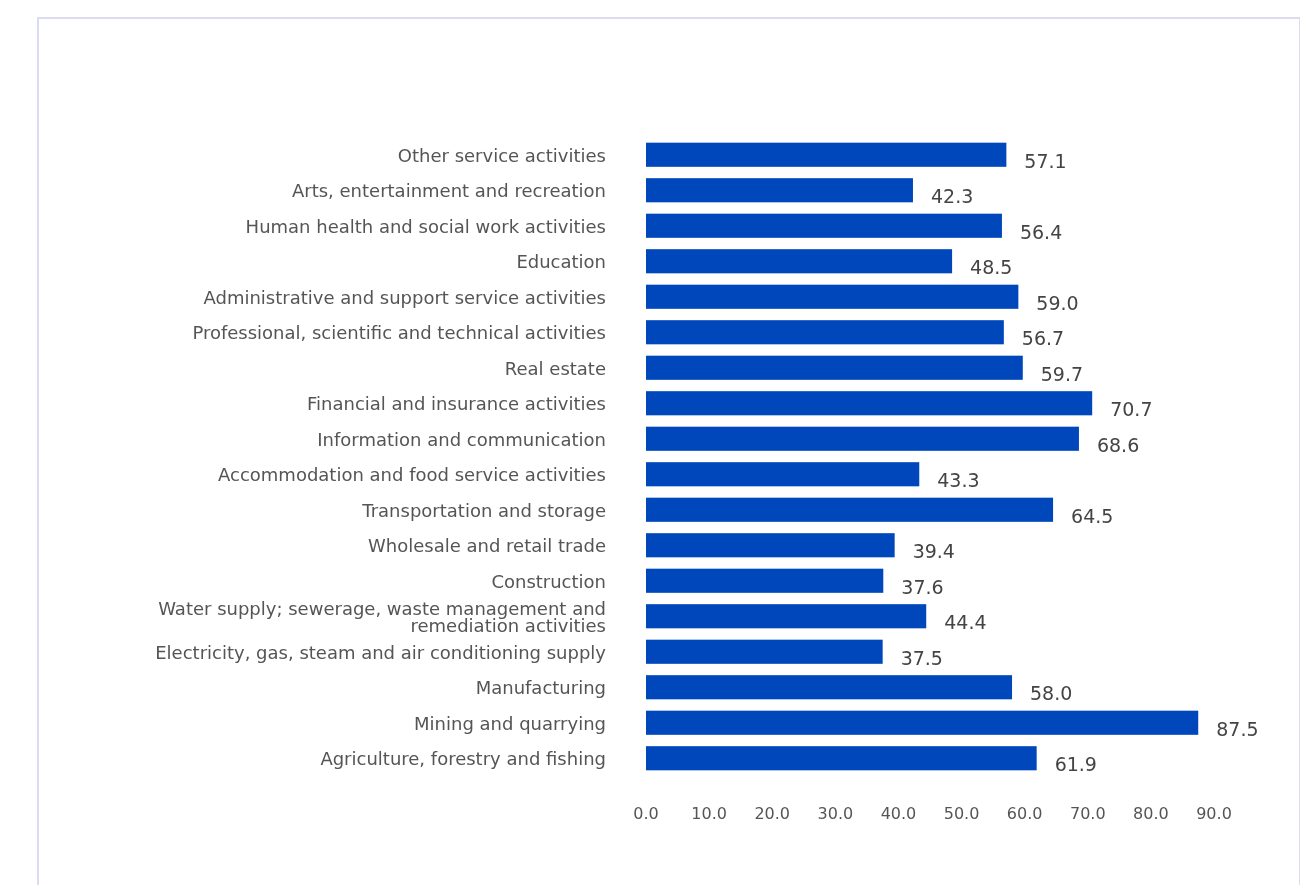 The width and height of the screenshot is (1300, 885). I want to click on x-tick-label: 20.0, so click(772, 813).